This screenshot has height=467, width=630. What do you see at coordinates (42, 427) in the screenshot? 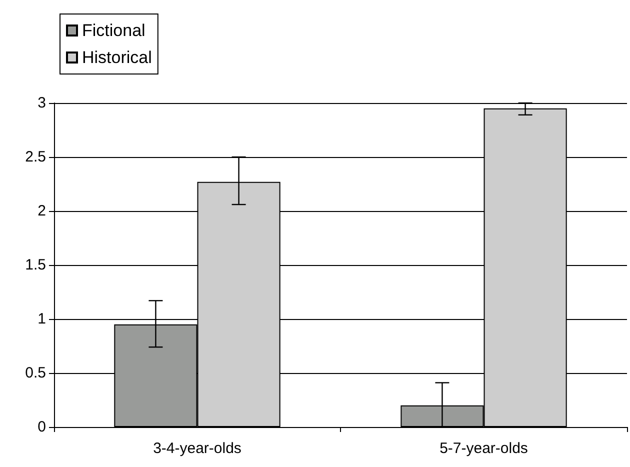
I see `y-tick-label: 0` at bounding box center [42, 427].